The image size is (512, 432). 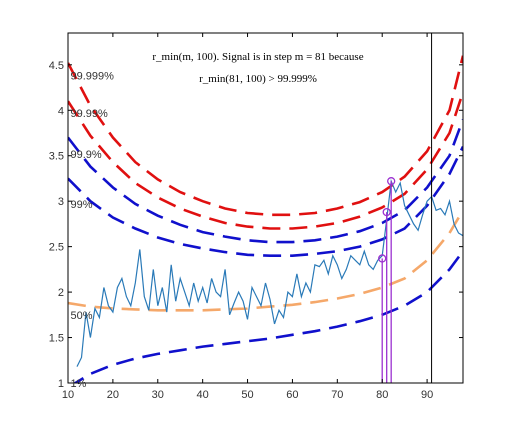 I want to click on x-tick-label-0: 10, so click(x=68, y=395).